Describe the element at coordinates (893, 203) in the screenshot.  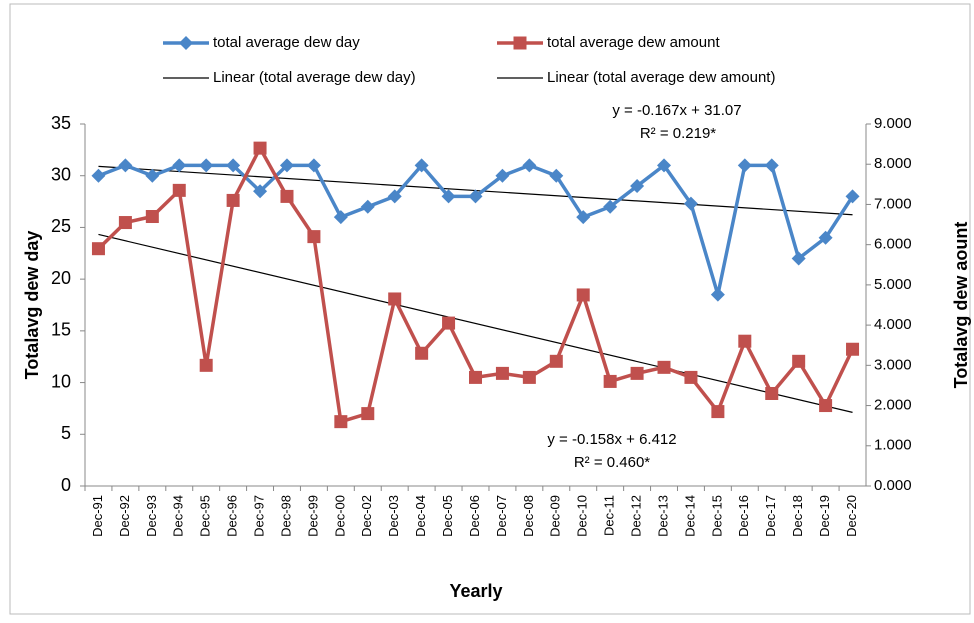
I see `y2-tick-label: 7.000` at that location.